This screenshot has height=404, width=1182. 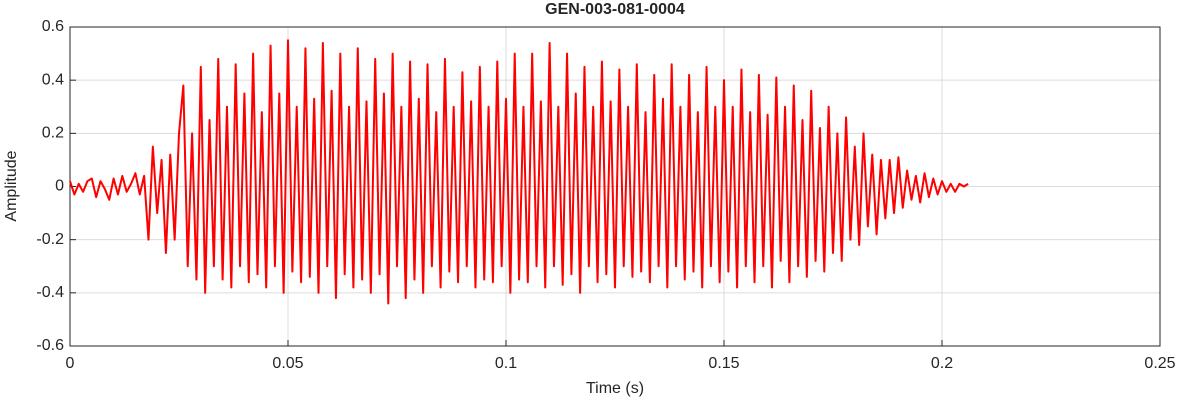 What do you see at coordinates (53, 133) in the screenshot?
I see `y-tick-label: 0.2` at bounding box center [53, 133].